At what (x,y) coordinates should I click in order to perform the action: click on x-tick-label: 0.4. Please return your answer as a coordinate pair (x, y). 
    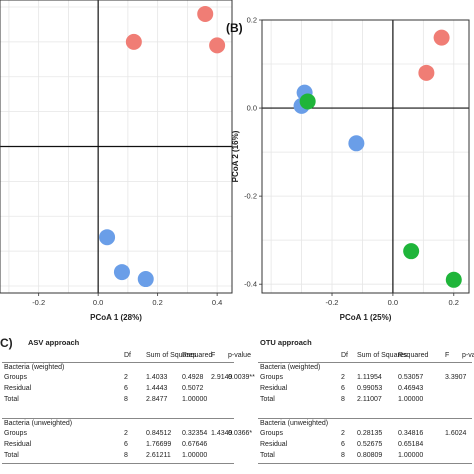
    Looking at the image, I should click on (217, 302).